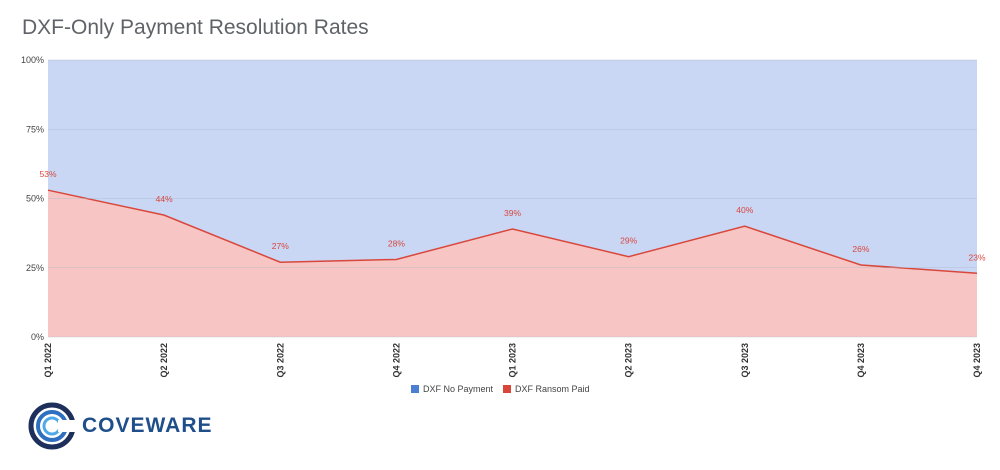 This screenshot has width=1000, height=470. Describe the element at coordinates (147, 425) in the screenshot. I see `logo-text: COVEWARE` at that location.